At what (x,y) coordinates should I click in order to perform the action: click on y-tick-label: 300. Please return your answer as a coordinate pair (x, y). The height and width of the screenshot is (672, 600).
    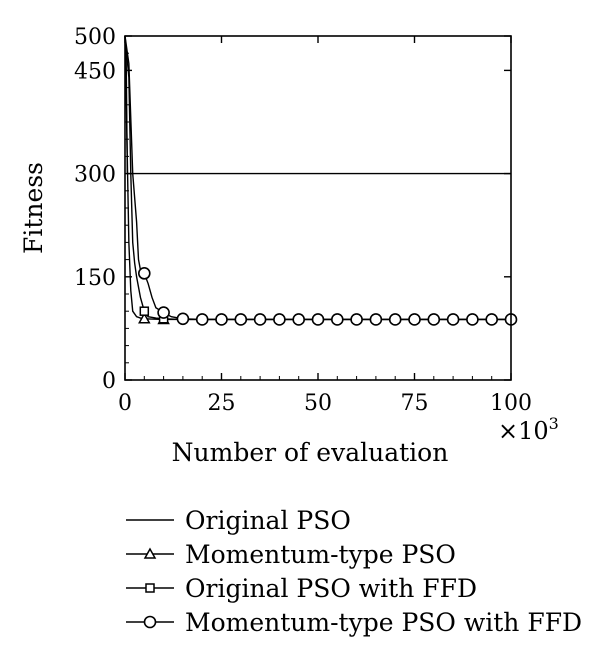
    Looking at the image, I should click on (95, 175).